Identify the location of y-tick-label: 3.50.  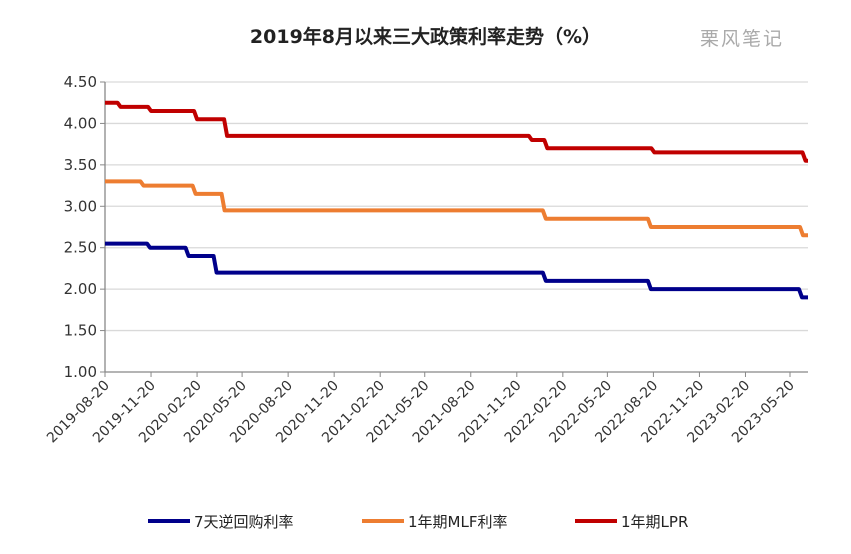
(80, 165).